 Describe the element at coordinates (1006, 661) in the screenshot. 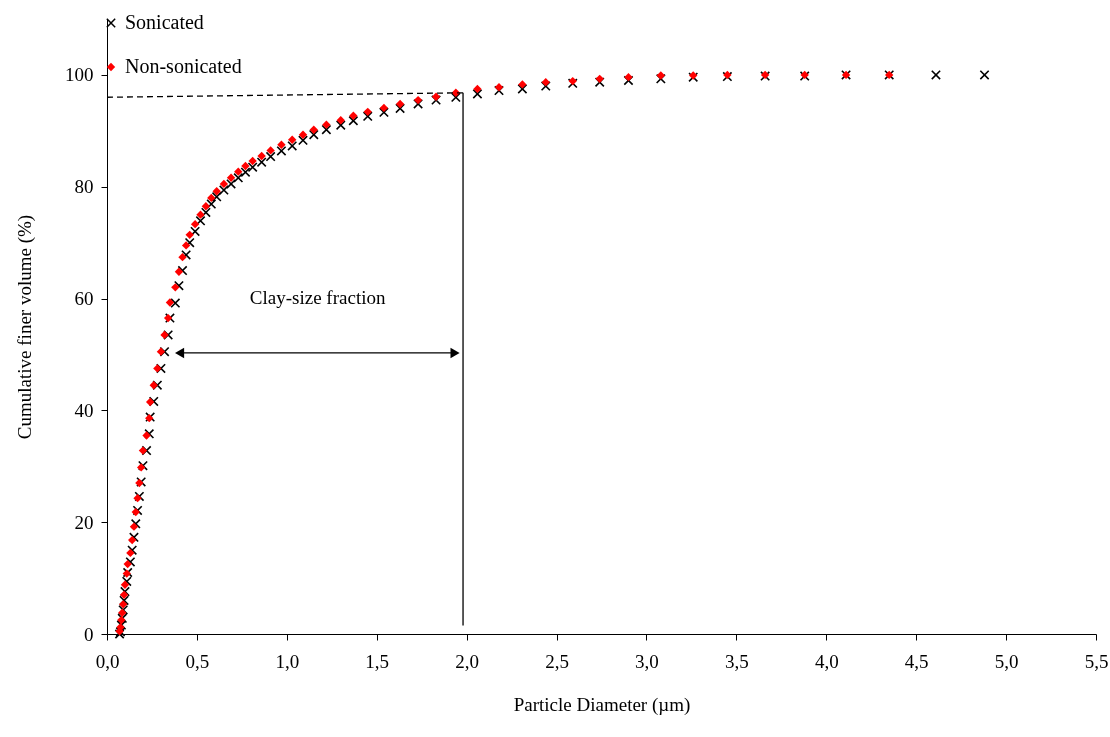

I see `x-tick-label: 5,0` at that location.